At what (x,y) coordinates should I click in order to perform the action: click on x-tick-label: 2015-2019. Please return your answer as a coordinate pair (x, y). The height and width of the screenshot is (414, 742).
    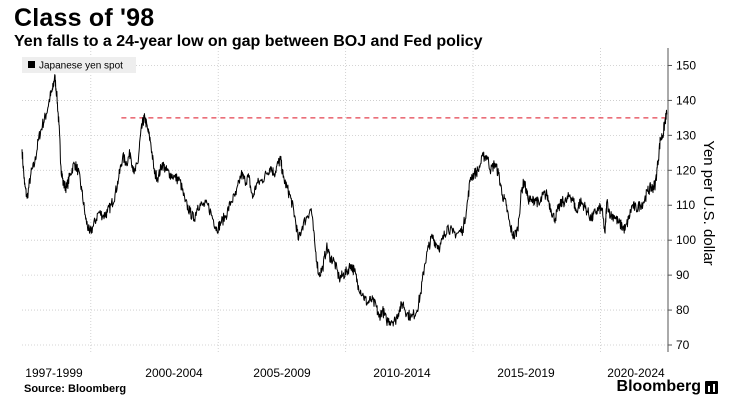
    Looking at the image, I should click on (526, 373).